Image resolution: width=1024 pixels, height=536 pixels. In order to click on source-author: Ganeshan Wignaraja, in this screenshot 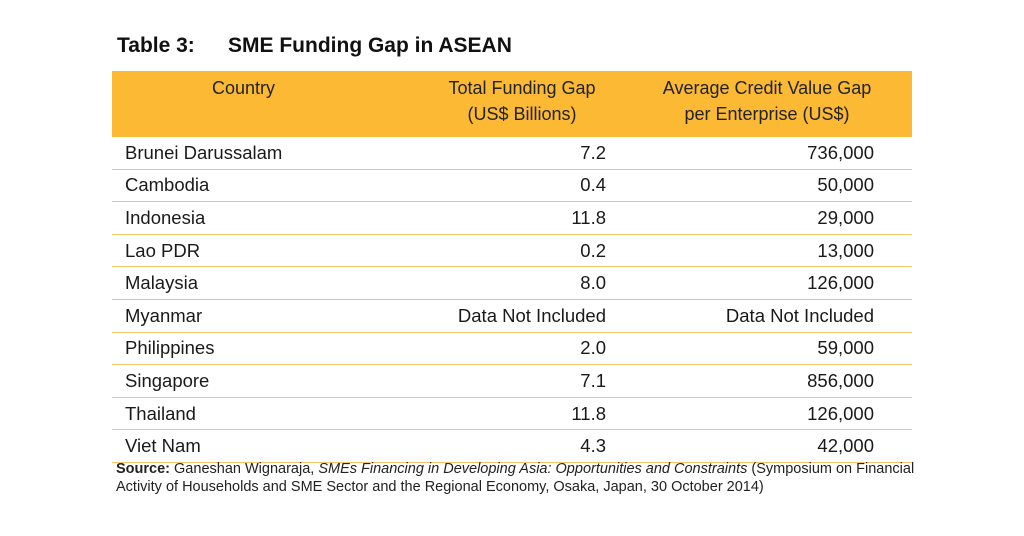, I will do `click(244, 469)`.